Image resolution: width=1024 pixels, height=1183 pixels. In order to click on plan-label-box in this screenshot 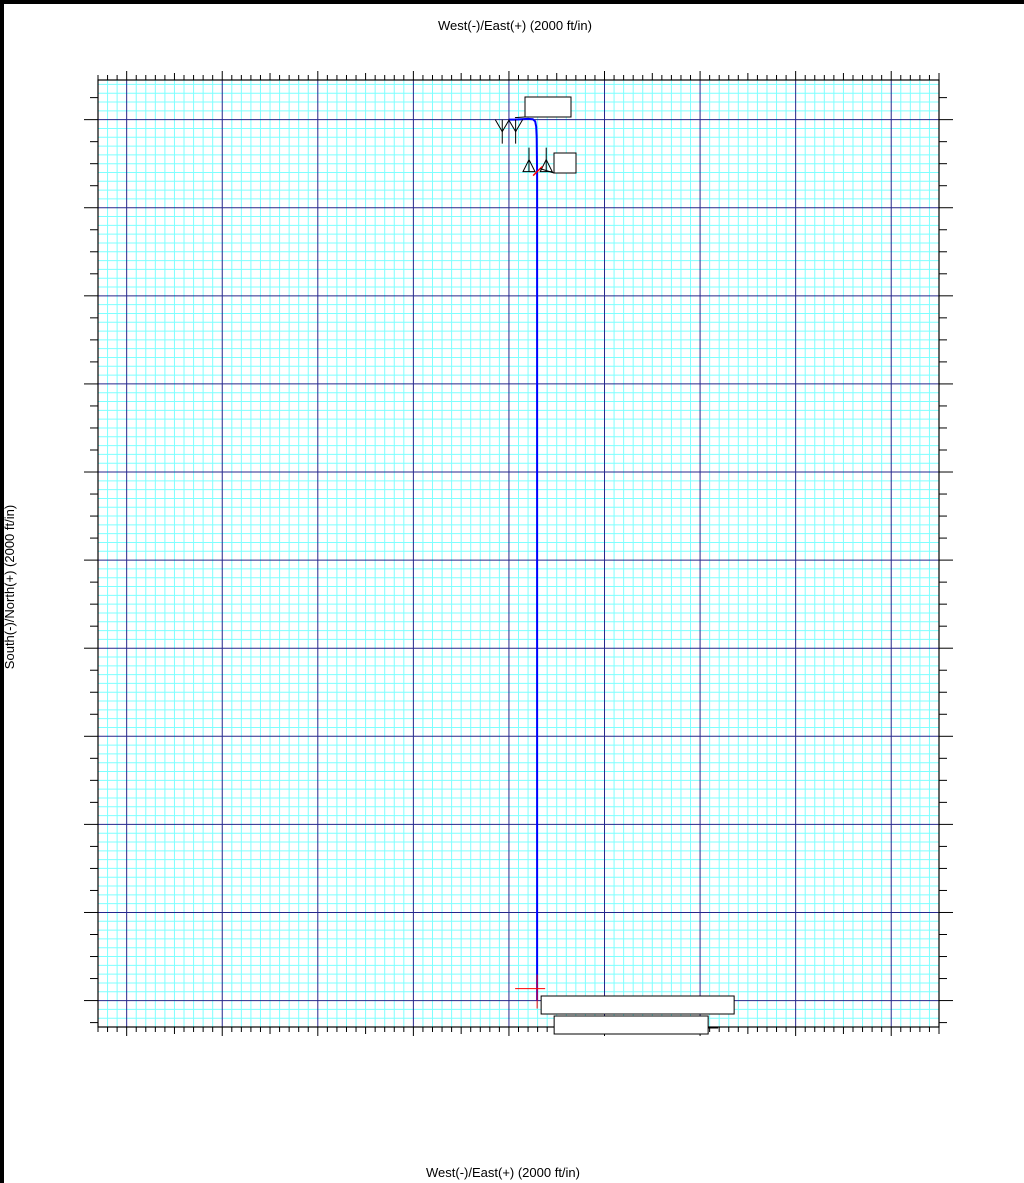, I will do `click(637, 1005)`.